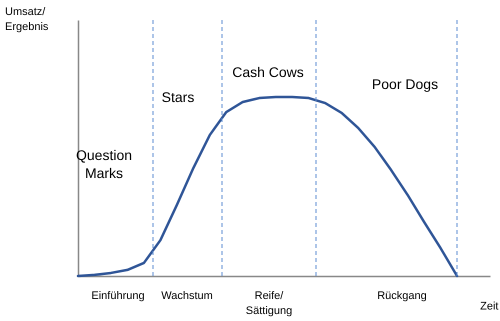  Describe the element at coordinates (187, 296) in the screenshot. I see `text: Wachstum` at that location.